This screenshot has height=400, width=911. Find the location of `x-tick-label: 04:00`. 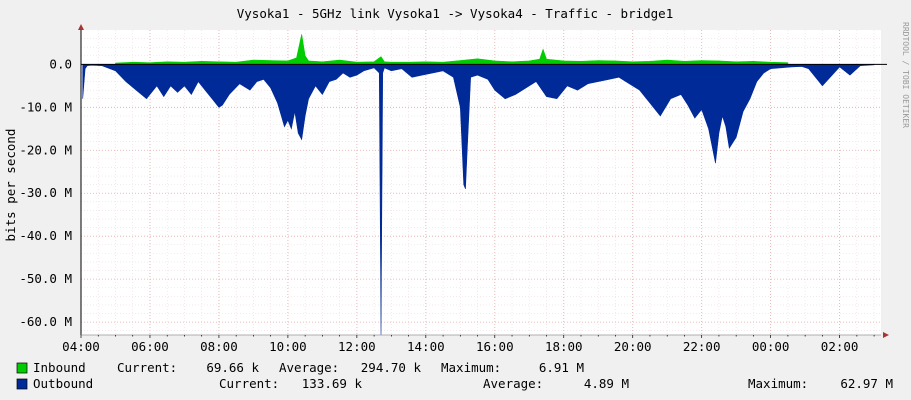

x-tick-label: 04:00 is located at coordinates (81, 346).